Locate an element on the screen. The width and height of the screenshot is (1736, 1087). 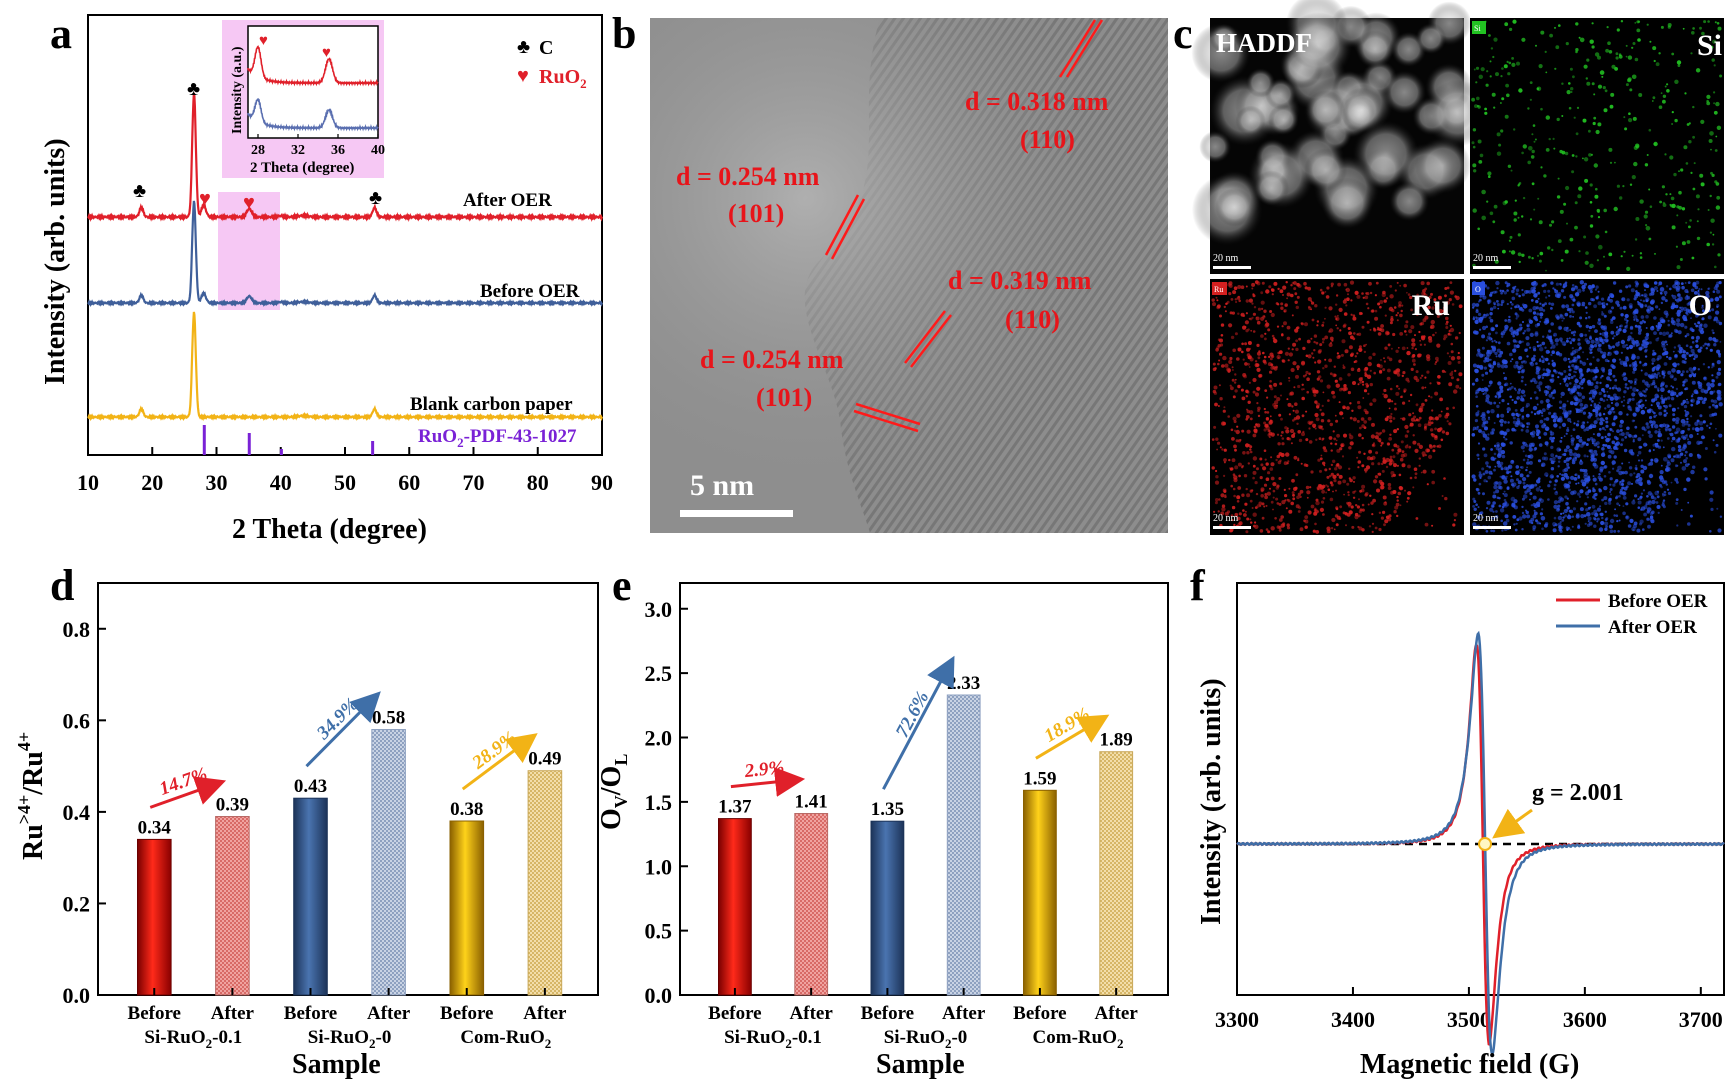
heart-marker: ♥ is located at coordinates (205, 199).